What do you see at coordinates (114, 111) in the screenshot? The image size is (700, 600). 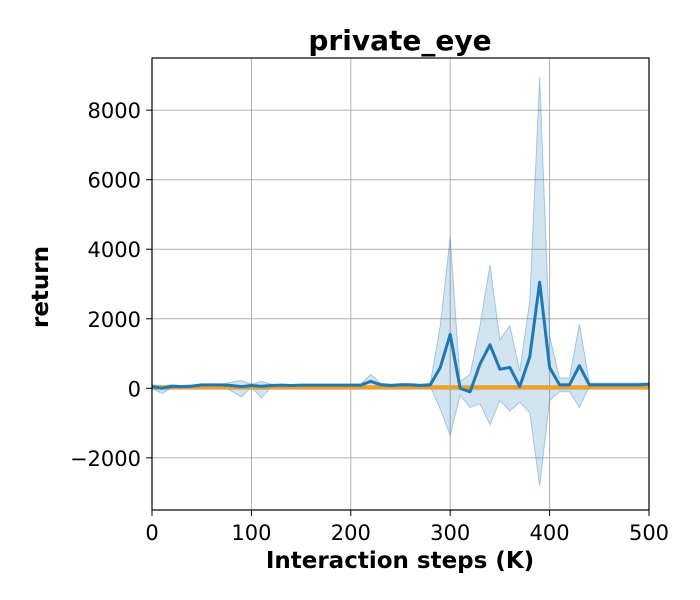 I see `y-tick-label: 8000` at bounding box center [114, 111].